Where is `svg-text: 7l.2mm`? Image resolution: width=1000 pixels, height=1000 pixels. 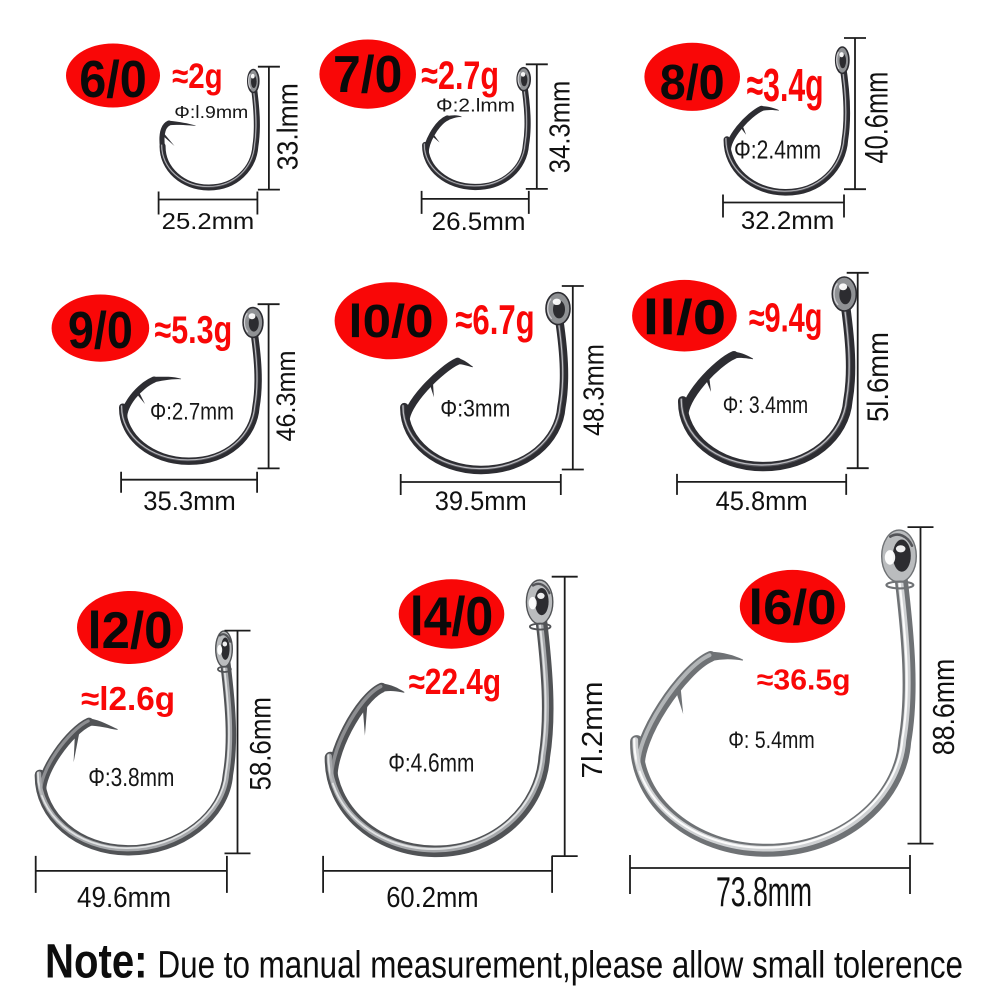 svg-text: 7l.2mm is located at coordinates (593, 730).